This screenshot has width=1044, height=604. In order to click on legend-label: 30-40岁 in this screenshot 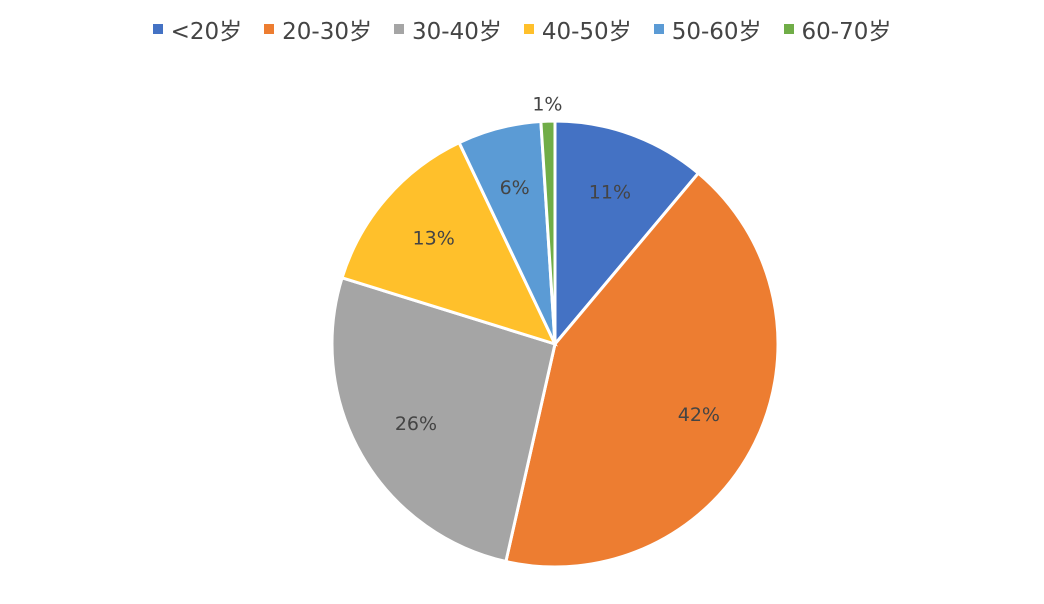, I will do `click(457, 32)`.